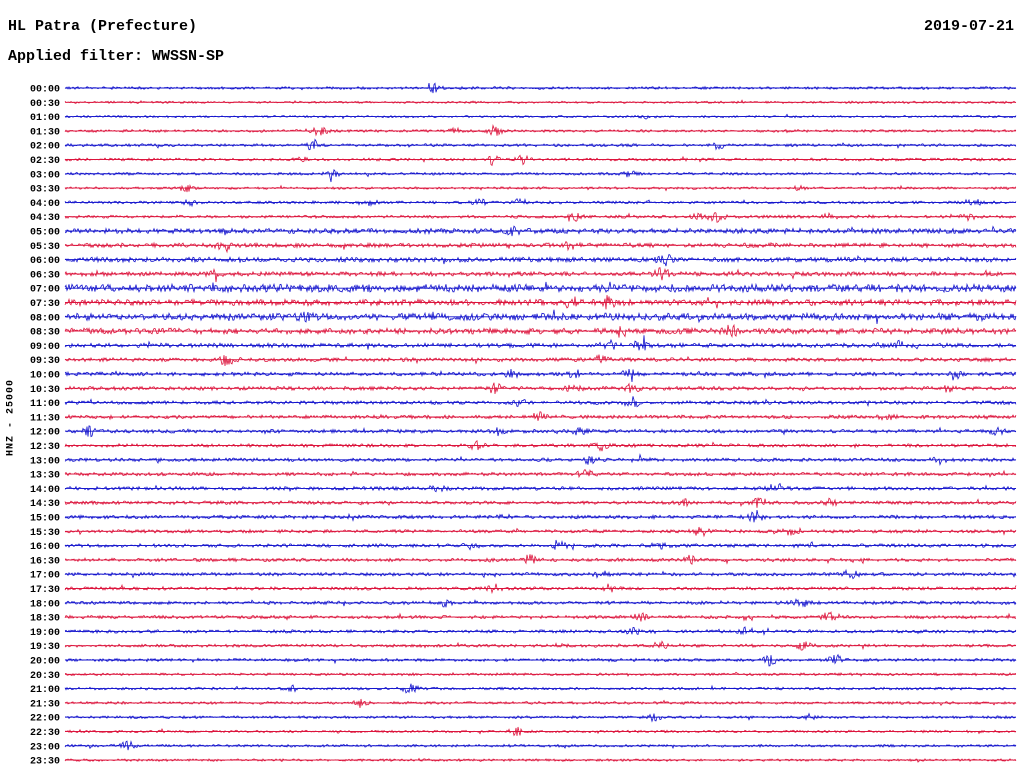 This screenshot has height=780, width=1024. I want to click on trace-time-label: 03:00, so click(45, 175).